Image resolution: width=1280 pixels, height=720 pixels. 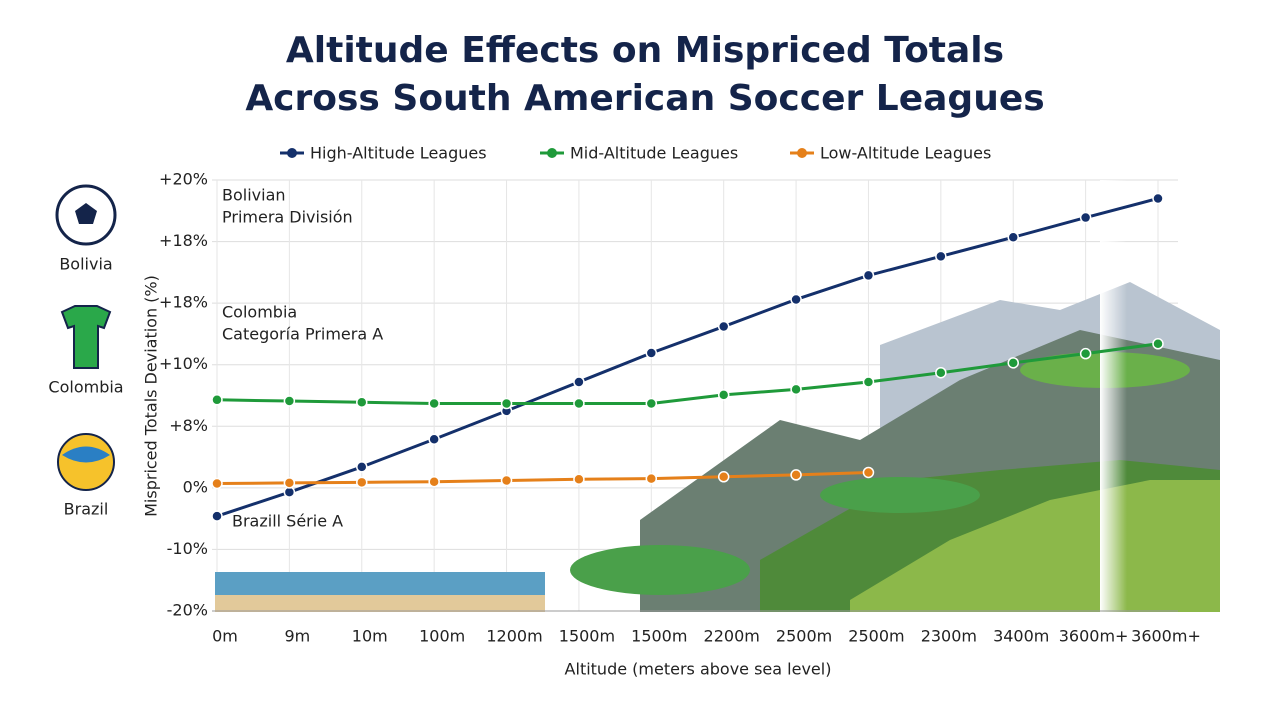 I want to click on chart-title: Across South American Soccer Leagues, so click(x=644, y=98).